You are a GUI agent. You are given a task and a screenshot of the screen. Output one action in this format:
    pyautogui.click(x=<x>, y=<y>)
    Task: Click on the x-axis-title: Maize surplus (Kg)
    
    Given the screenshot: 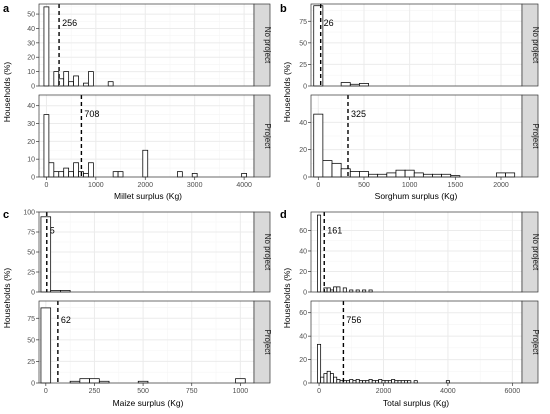 What is the action you would take?
    pyautogui.click(x=148, y=403)
    